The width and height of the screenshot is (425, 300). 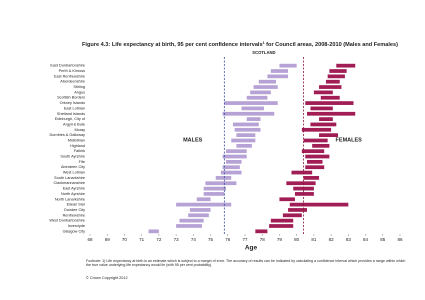 I want to click on x-tick-label: 78, so click(x=263, y=239).